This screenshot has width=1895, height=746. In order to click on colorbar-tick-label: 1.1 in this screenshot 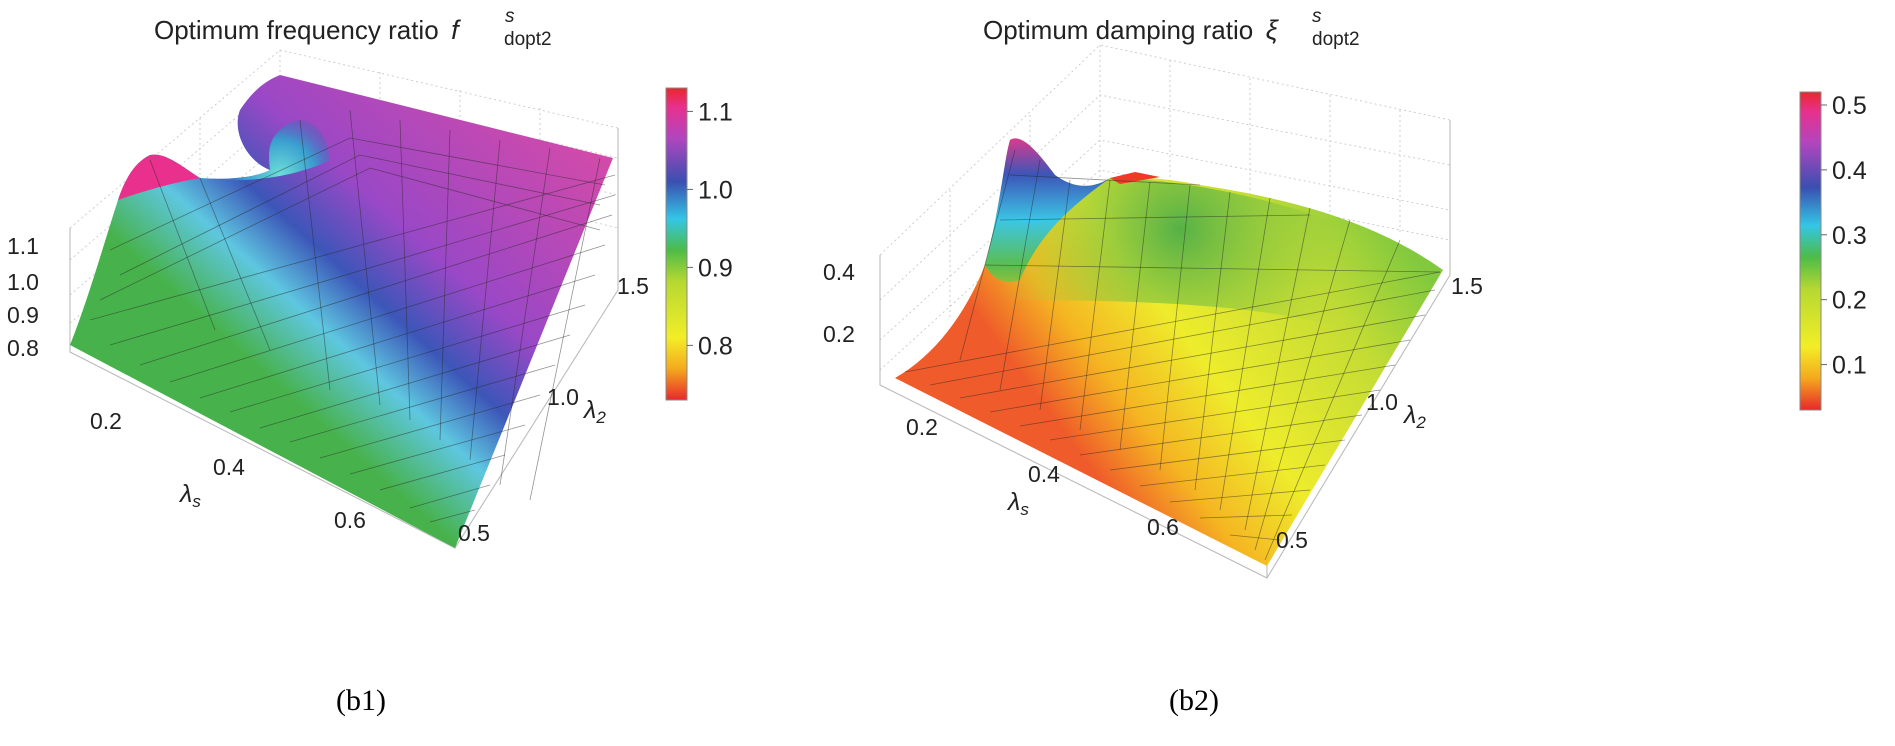, I will do `click(715, 112)`.